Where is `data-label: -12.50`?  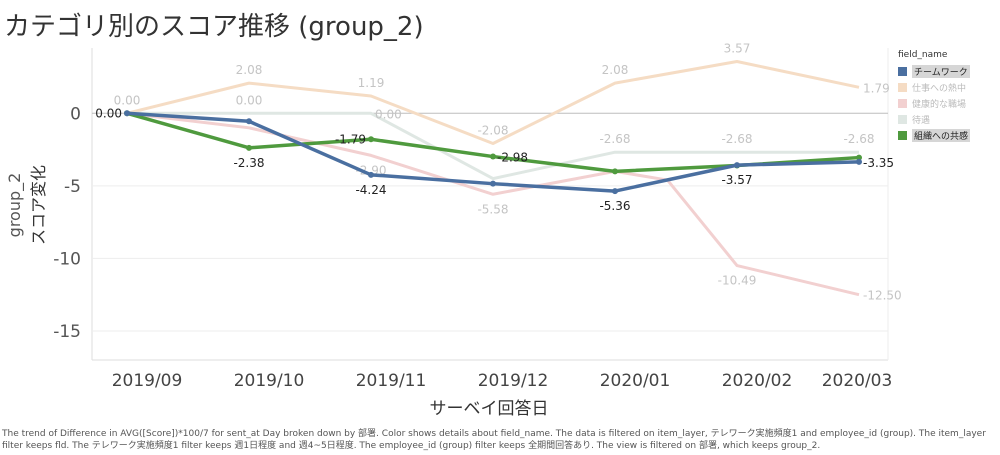
data-label: -12.50 is located at coordinates (882, 296).